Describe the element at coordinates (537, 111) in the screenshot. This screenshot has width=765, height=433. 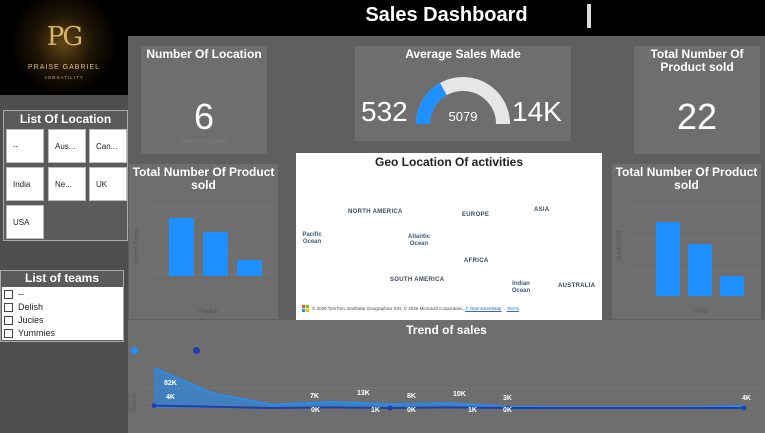
I see `gauge-max: 14K` at that location.